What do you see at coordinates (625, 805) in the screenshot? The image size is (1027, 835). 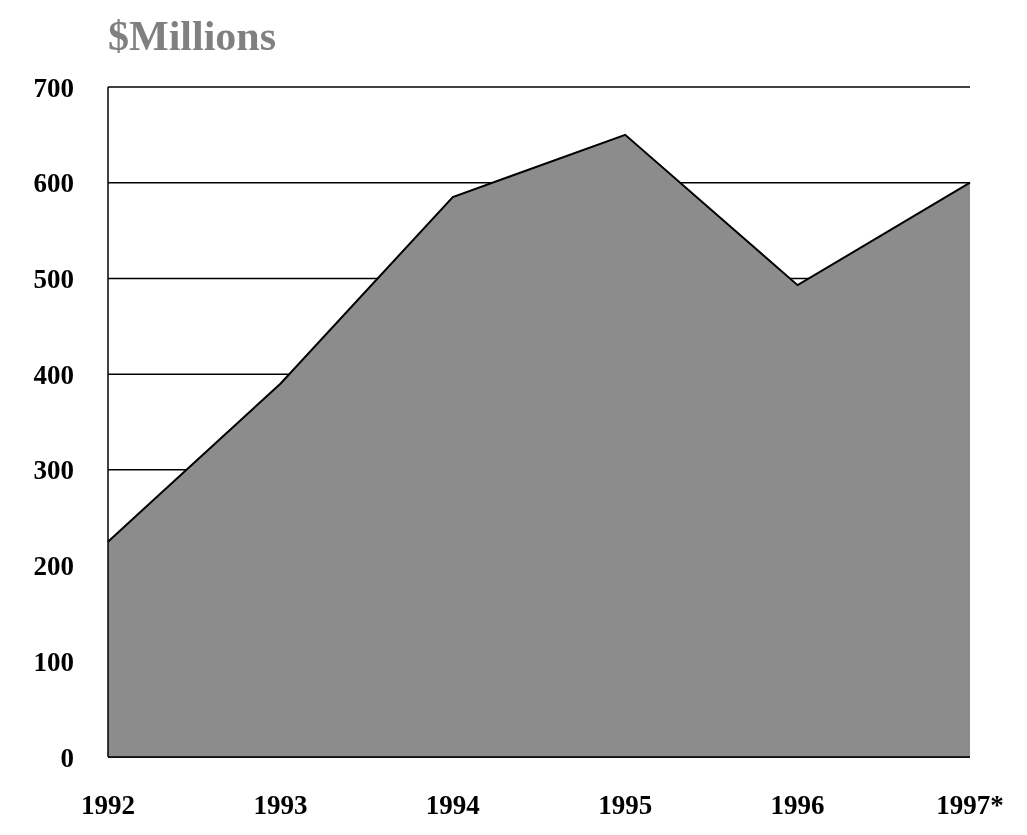 I see `x-tick-label: 1995` at bounding box center [625, 805].